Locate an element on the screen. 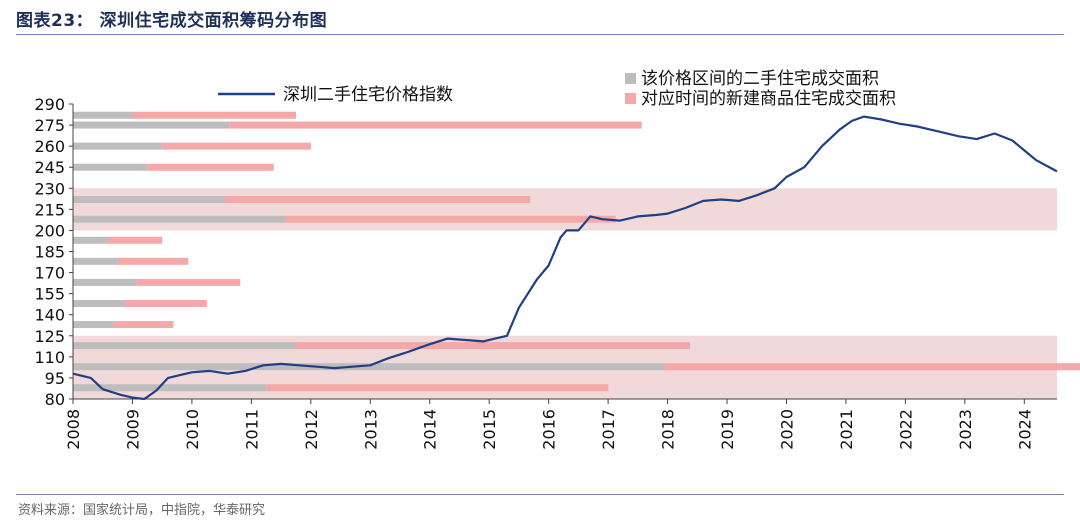  source-note: 资料来源：国家统计局，中指院，华泰研究 is located at coordinates (142, 510).